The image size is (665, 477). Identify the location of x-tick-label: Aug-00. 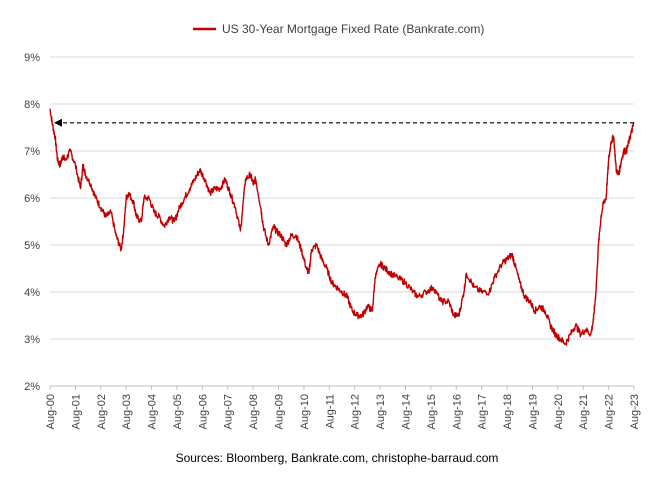
(51, 411).